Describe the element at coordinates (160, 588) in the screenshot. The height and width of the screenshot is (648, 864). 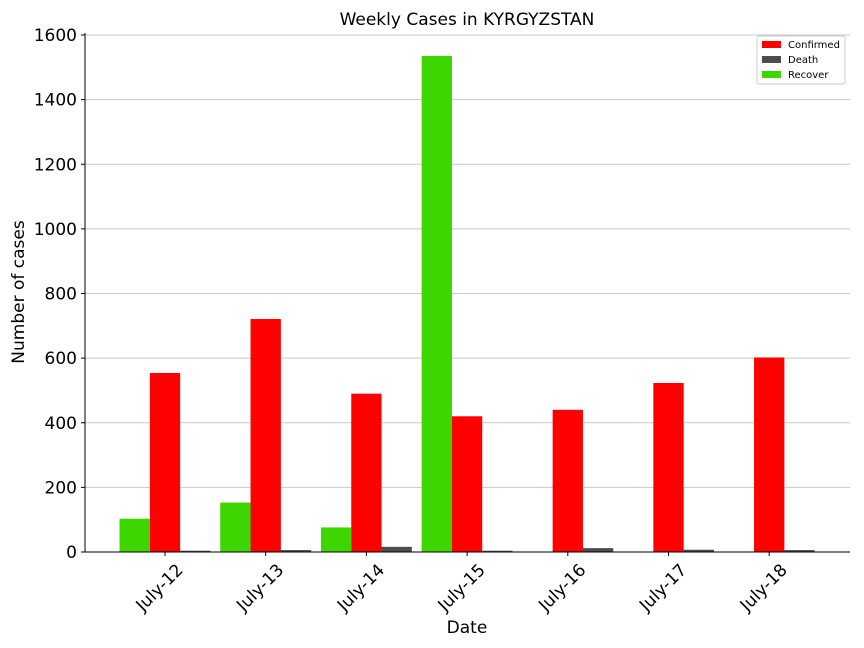
I see `x-tick-label: July-12` at that location.